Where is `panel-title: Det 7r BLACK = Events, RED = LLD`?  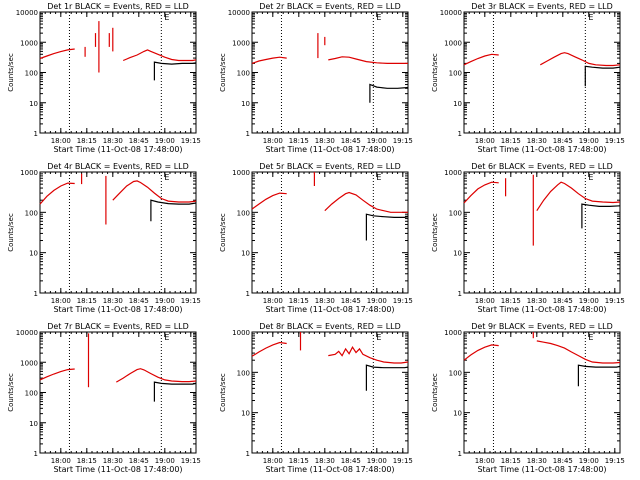
panel-title: Det 7r BLACK = Events, RED = LLD is located at coordinates (118, 326).